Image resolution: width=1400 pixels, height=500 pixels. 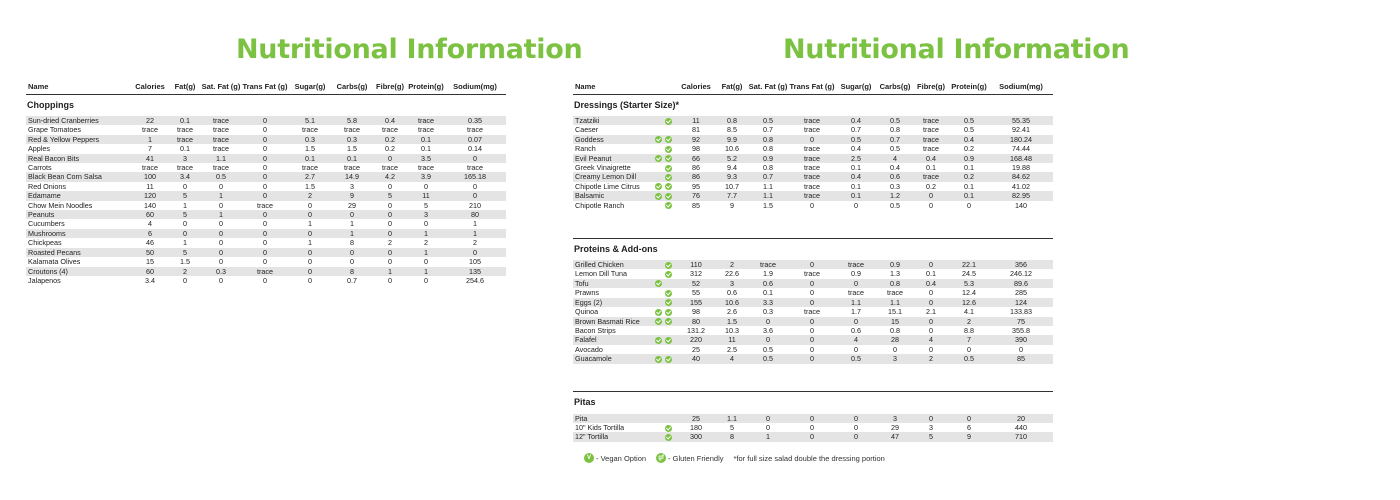 What do you see at coordinates (813, 321) in the screenshot?
I see `table-row: Brown Basmati Rice 80 1.5 0 0 0 15 0 2 75` at bounding box center [813, 321].